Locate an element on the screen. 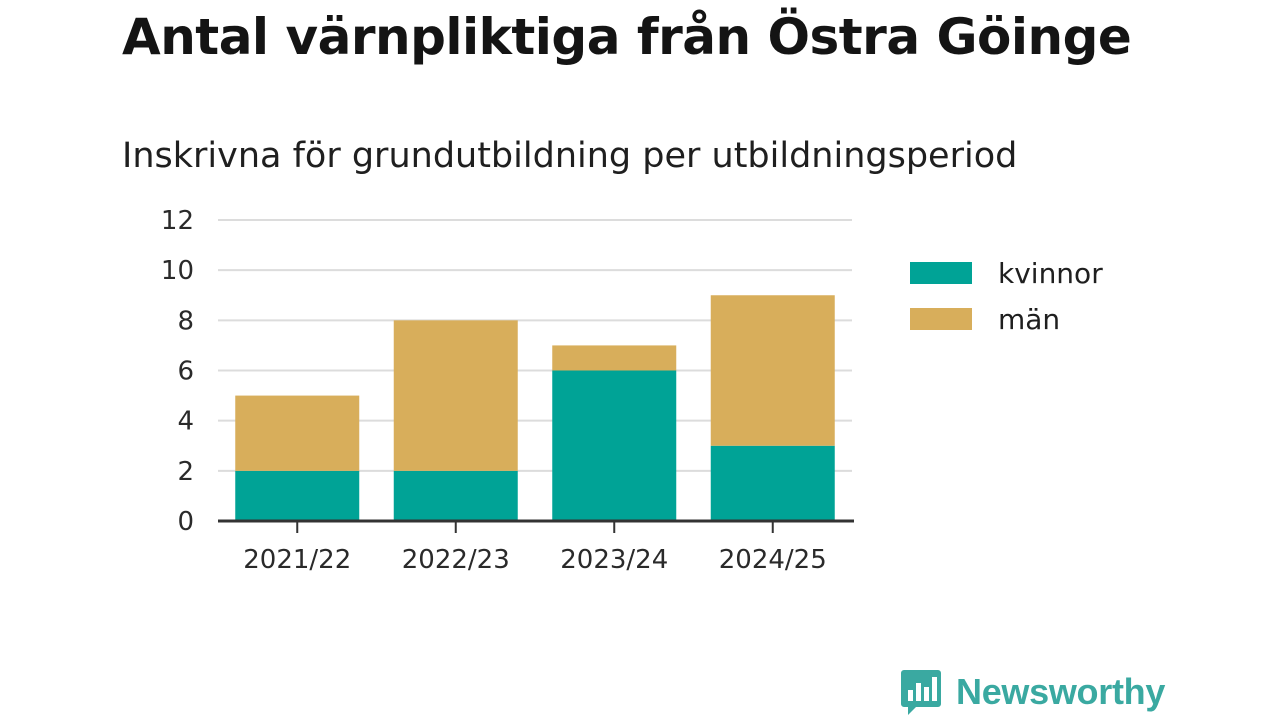 The image size is (1280, 720). y-tick-label: 0 is located at coordinates (185, 522).